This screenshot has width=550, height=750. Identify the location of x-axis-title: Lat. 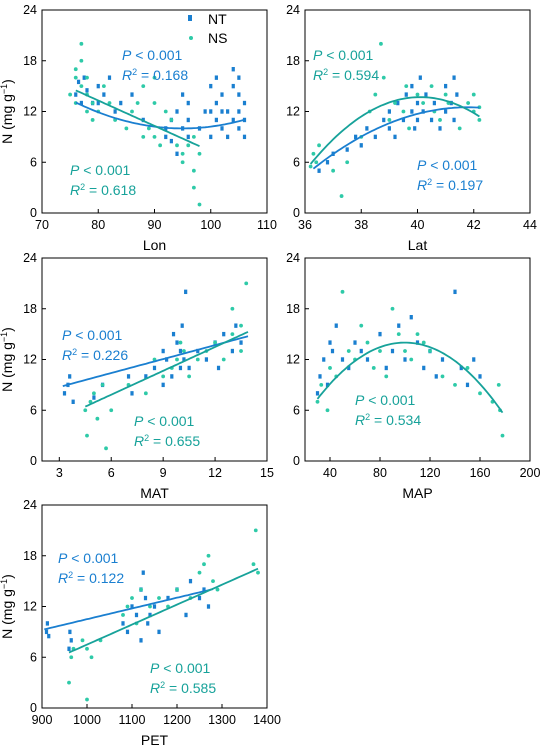
(418, 245).